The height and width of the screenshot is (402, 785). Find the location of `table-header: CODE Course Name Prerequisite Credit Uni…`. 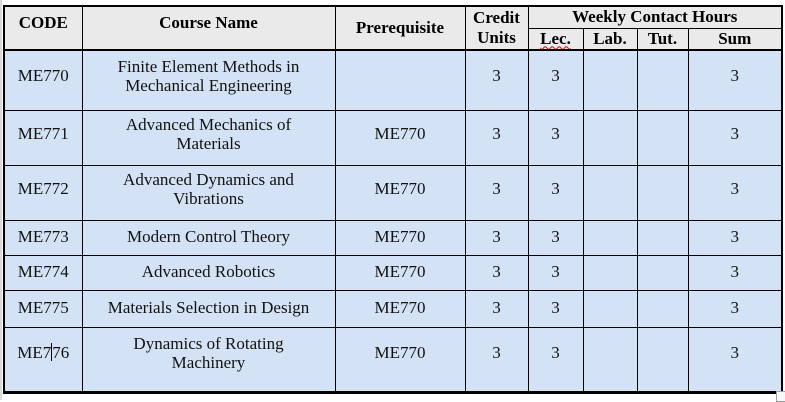

table-header: CODE Course Name Prerequisite Credit Uni… is located at coordinates (393, 27).